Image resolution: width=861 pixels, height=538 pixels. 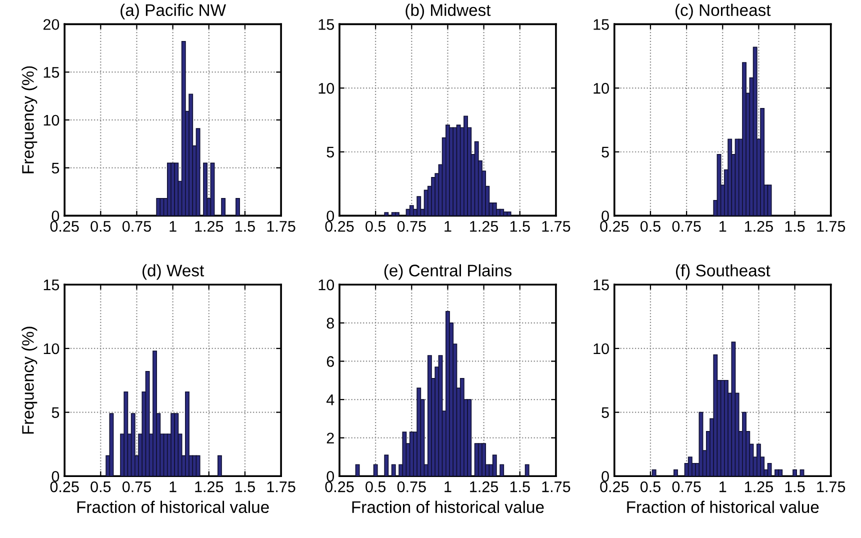 What do you see at coordinates (330, 323) in the screenshot?
I see `y-tick-label: 8` at bounding box center [330, 323].